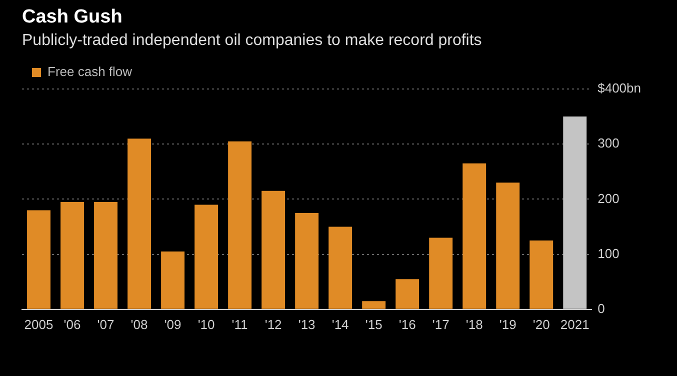 The width and height of the screenshot is (677, 376). Describe the element at coordinates (173, 324) in the screenshot. I see `x-tick-label: '09` at that location.